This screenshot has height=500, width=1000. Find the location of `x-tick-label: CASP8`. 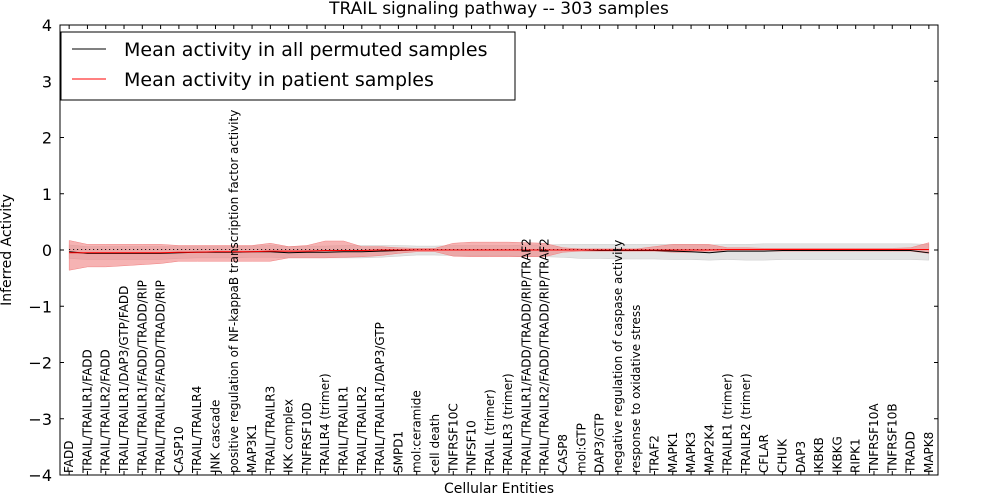

x-tick-label: CASP8 is located at coordinates (563, 453).